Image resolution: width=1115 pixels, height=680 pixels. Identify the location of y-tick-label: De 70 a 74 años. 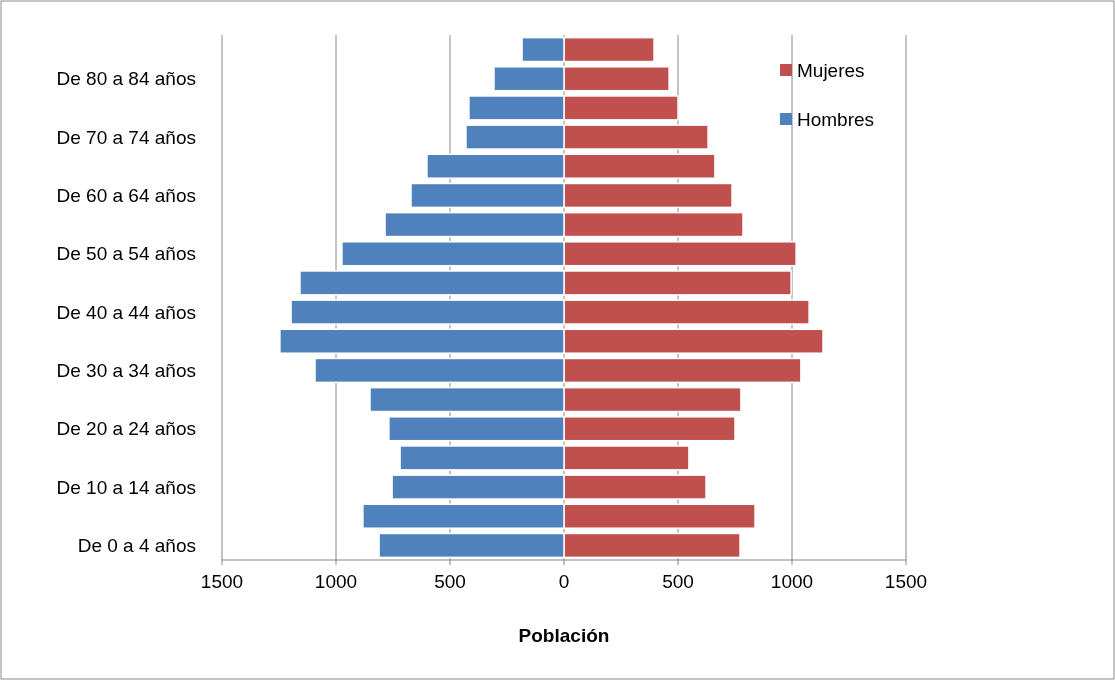
(126, 137).